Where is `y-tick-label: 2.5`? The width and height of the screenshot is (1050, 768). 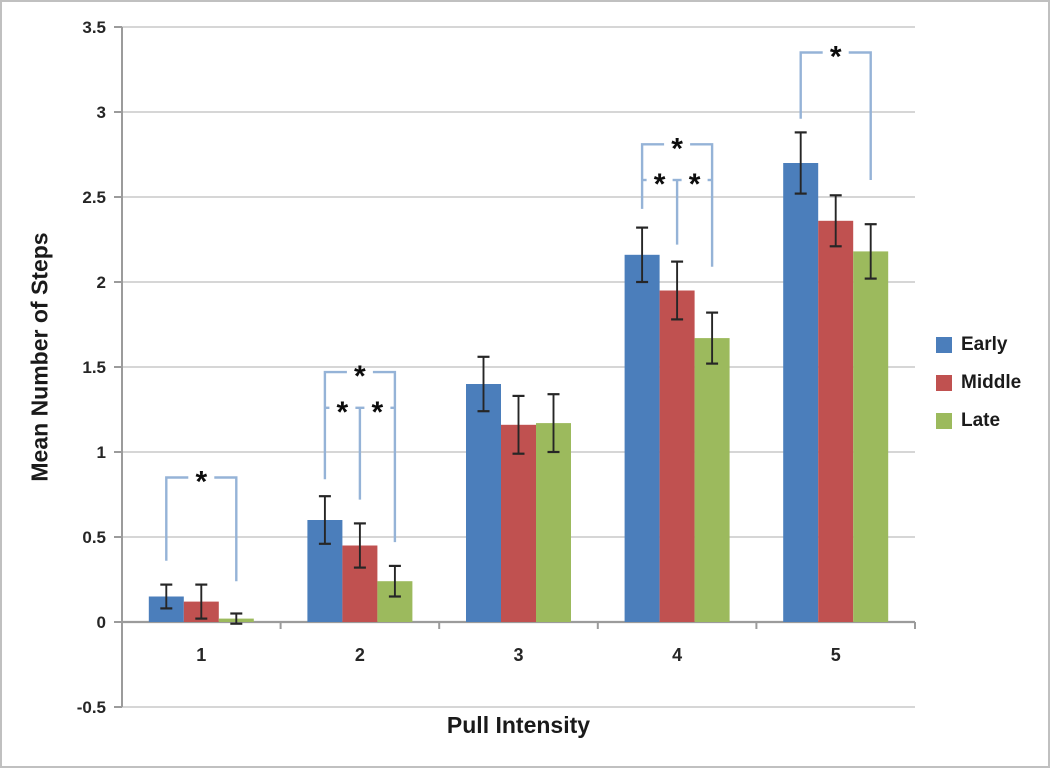 y-tick-label: 2.5 is located at coordinates (94, 197).